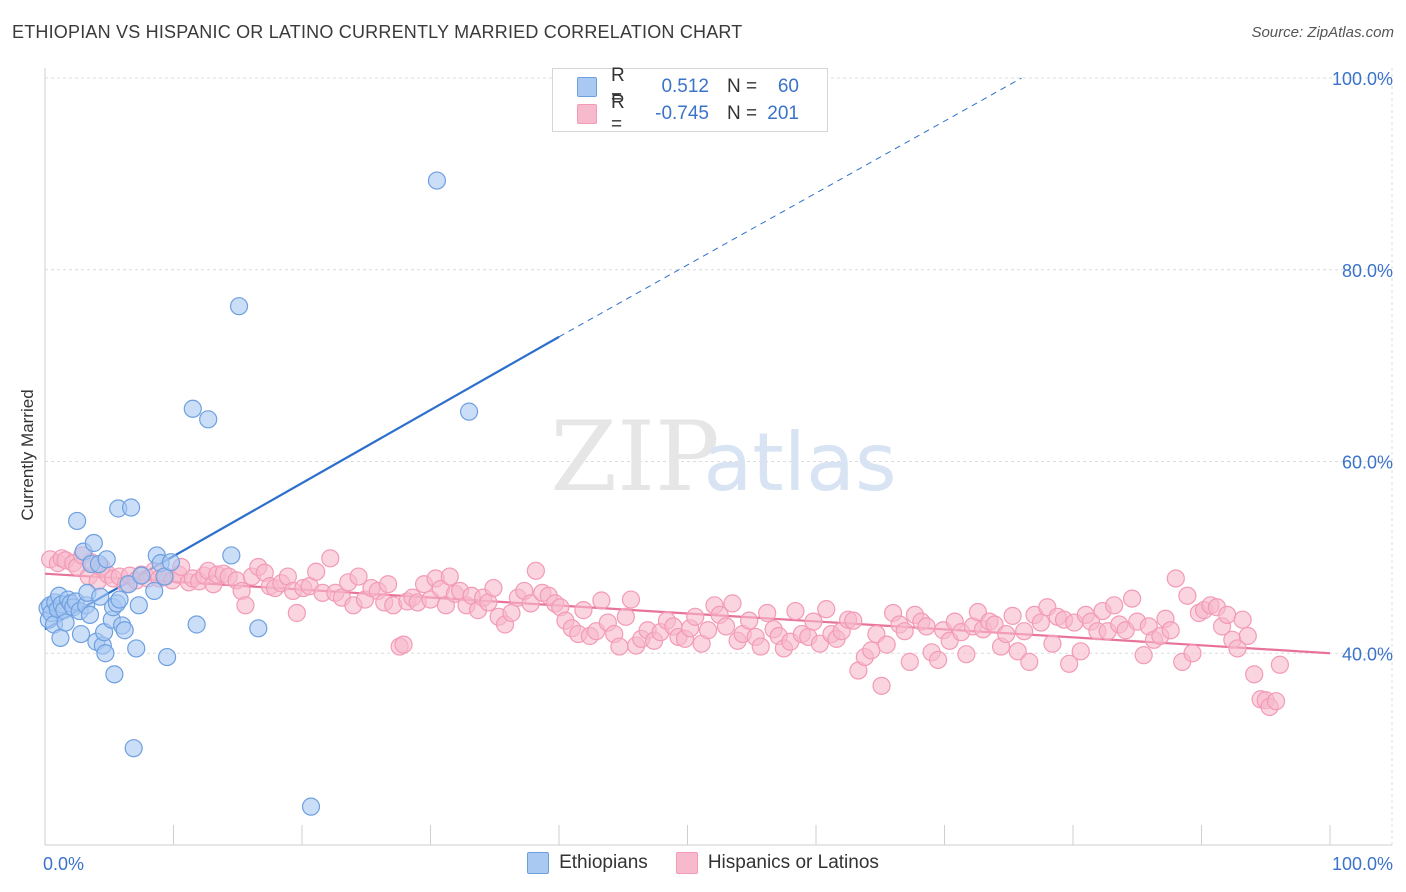 The image size is (1406, 892). Describe the element at coordinates (682, 113) in the screenshot. I see `legend-r-value: -0.745` at that location.